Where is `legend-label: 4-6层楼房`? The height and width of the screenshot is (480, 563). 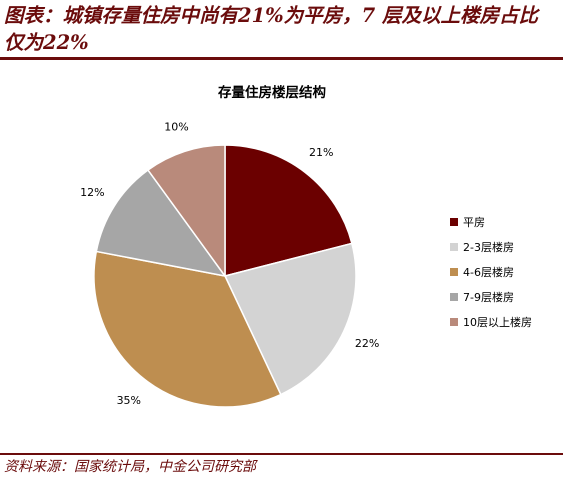 legend-label: 4-6层楼房 is located at coordinates (488, 272).